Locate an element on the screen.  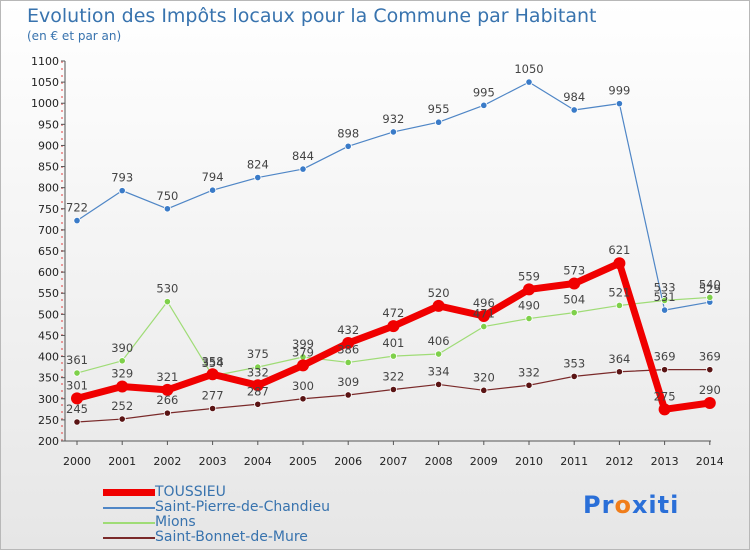
data-label: 530 is located at coordinates (167, 289).